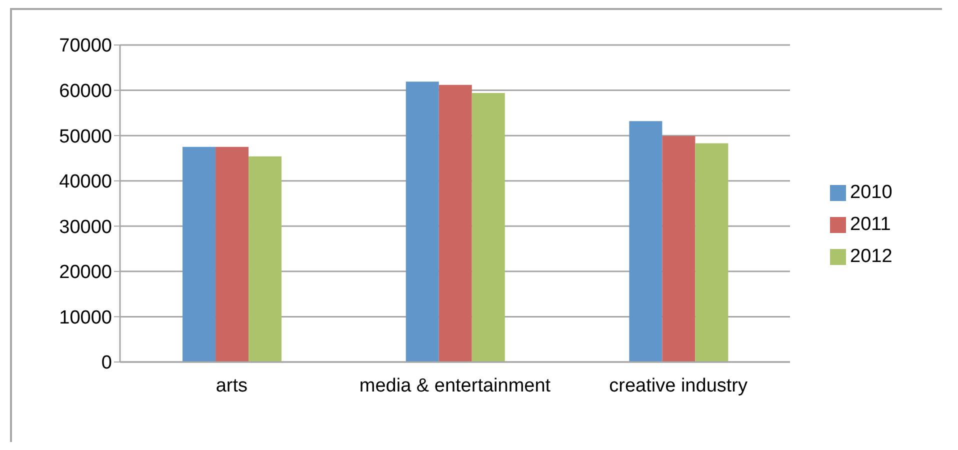 Image resolution: width=958 pixels, height=450 pixels. Describe the element at coordinates (106, 363) in the screenshot. I see `y-tick-label: 0` at that location.